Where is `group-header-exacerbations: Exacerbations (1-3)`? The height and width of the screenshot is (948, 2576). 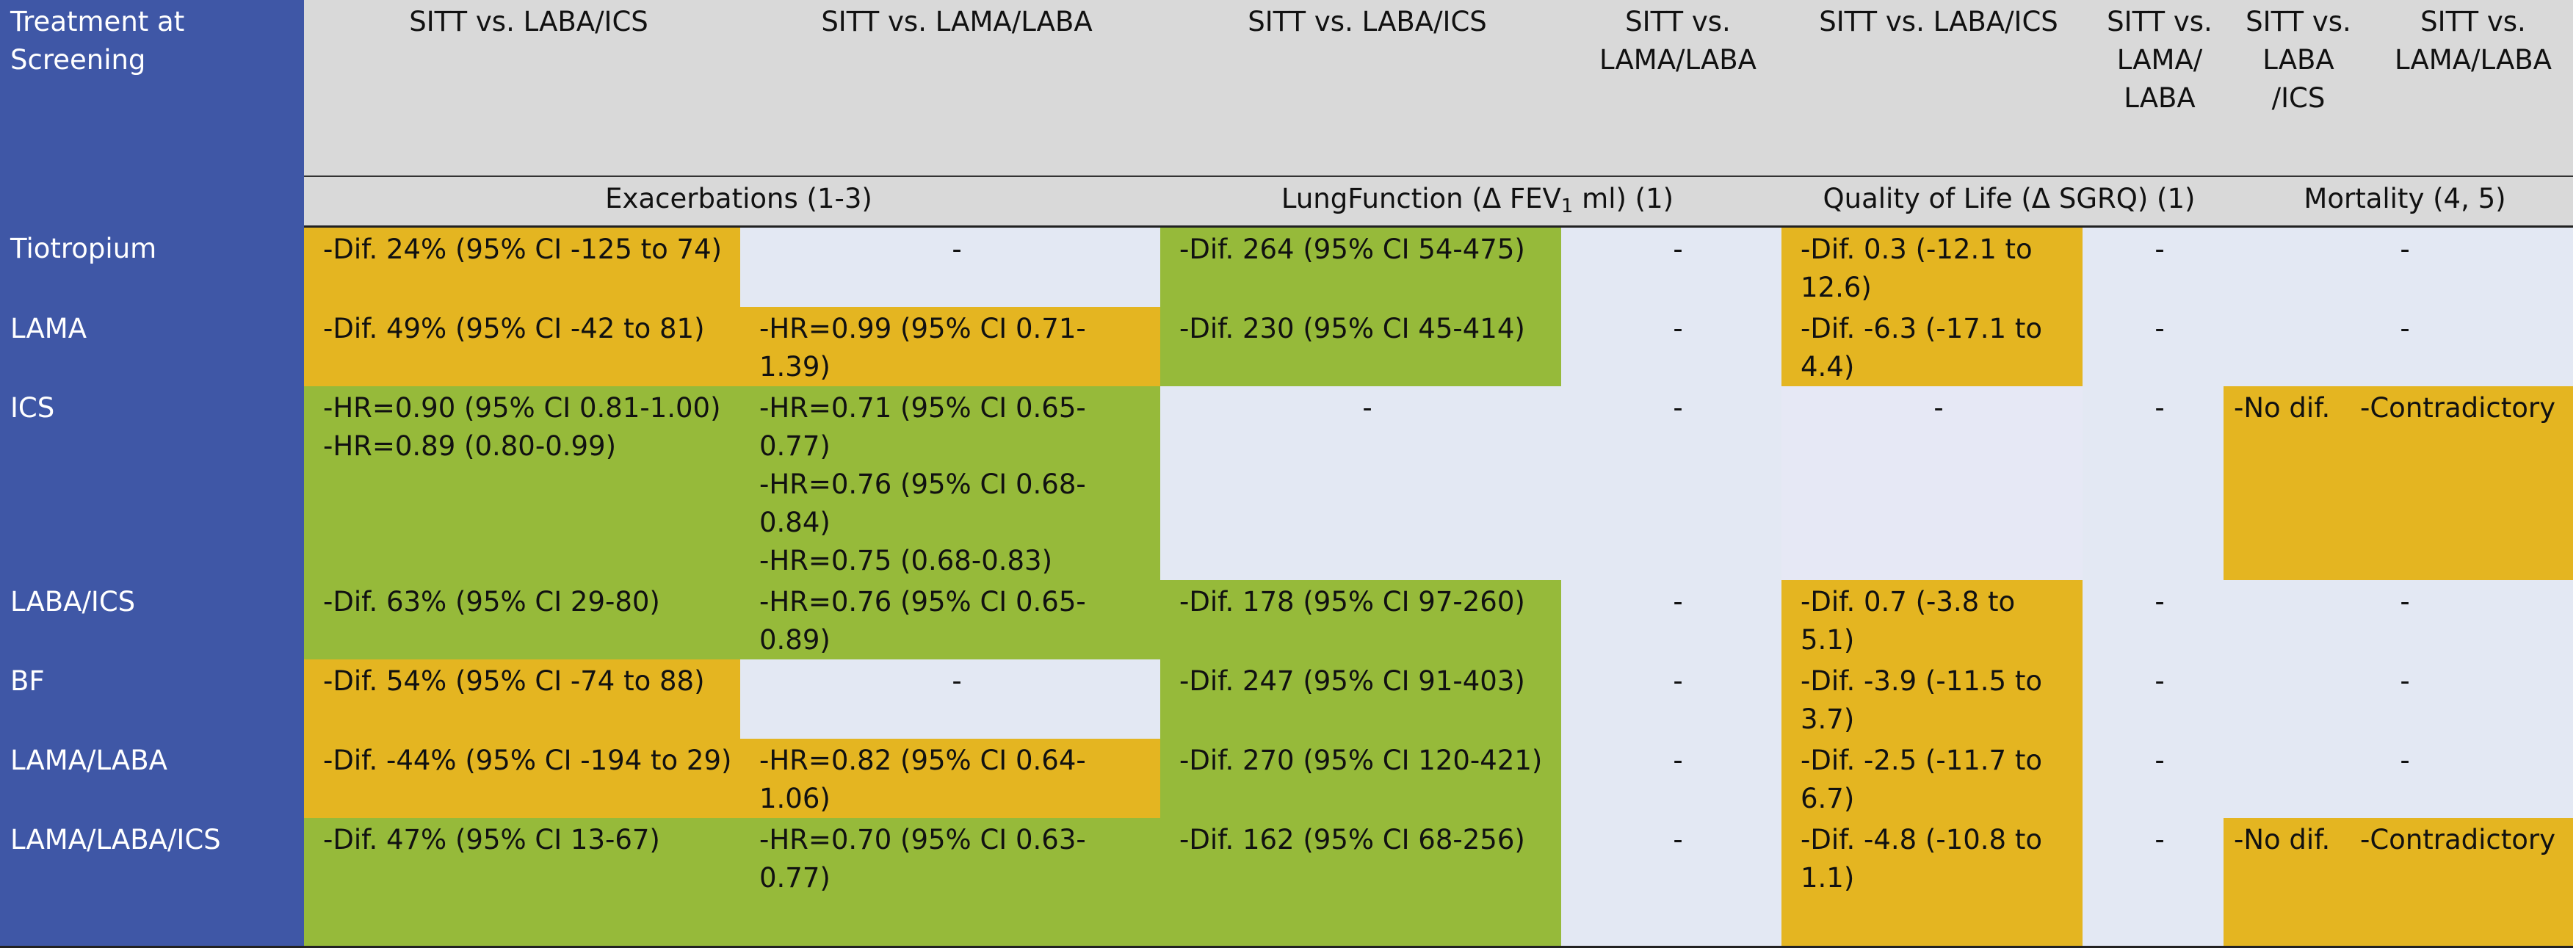 group-header-exacerbations: Exacerbations (1-3) is located at coordinates (732, 202).